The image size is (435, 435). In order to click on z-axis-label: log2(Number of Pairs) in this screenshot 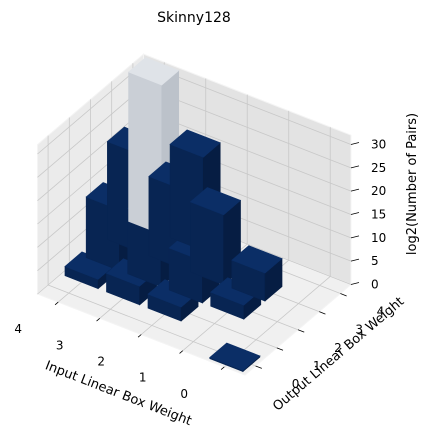, I will do `click(412, 184)`.